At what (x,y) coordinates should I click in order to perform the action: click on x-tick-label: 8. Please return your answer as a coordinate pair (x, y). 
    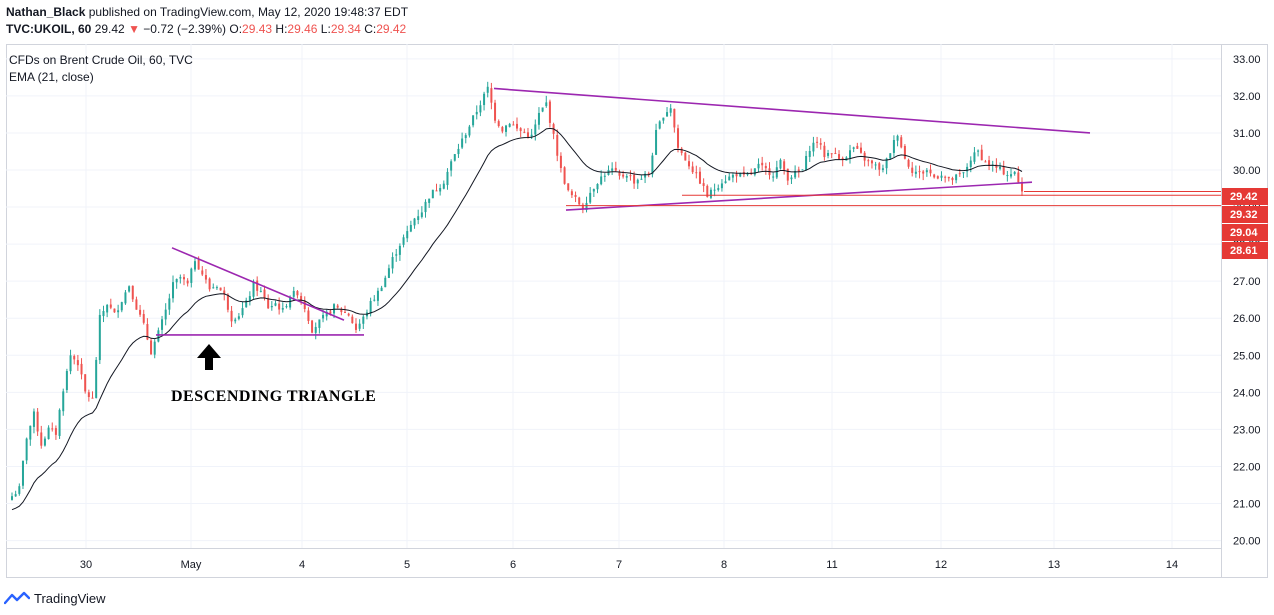
    Looking at the image, I should click on (724, 565).